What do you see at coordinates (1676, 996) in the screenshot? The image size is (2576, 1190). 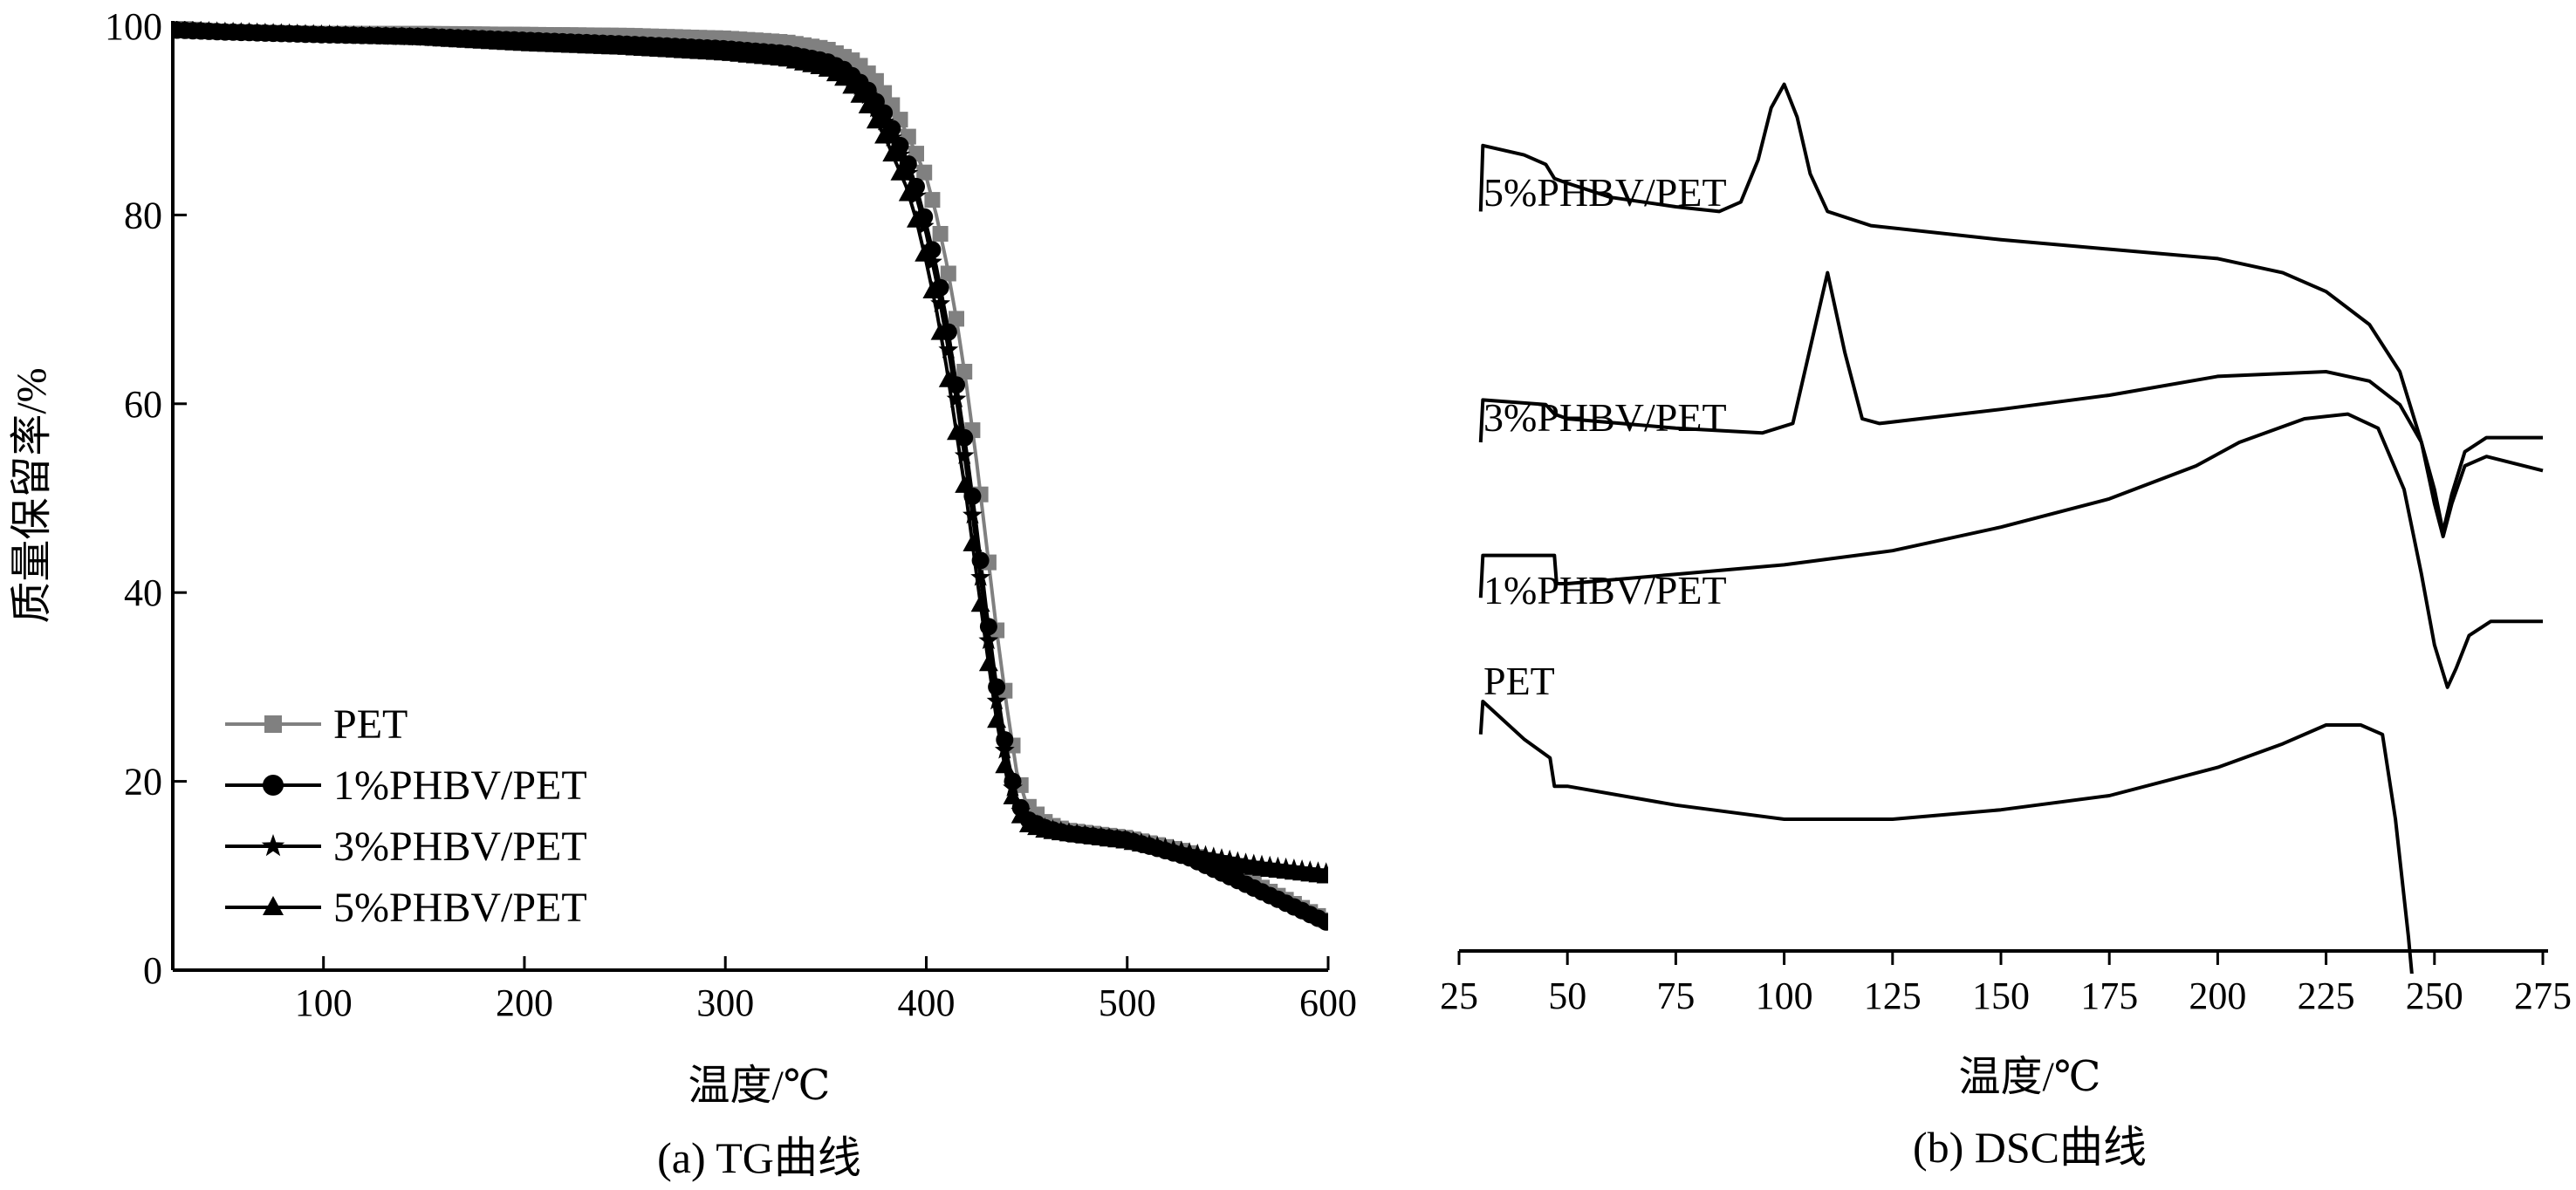 I see `dsc-x-tick-label: 75` at bounding box center [1676, 996].